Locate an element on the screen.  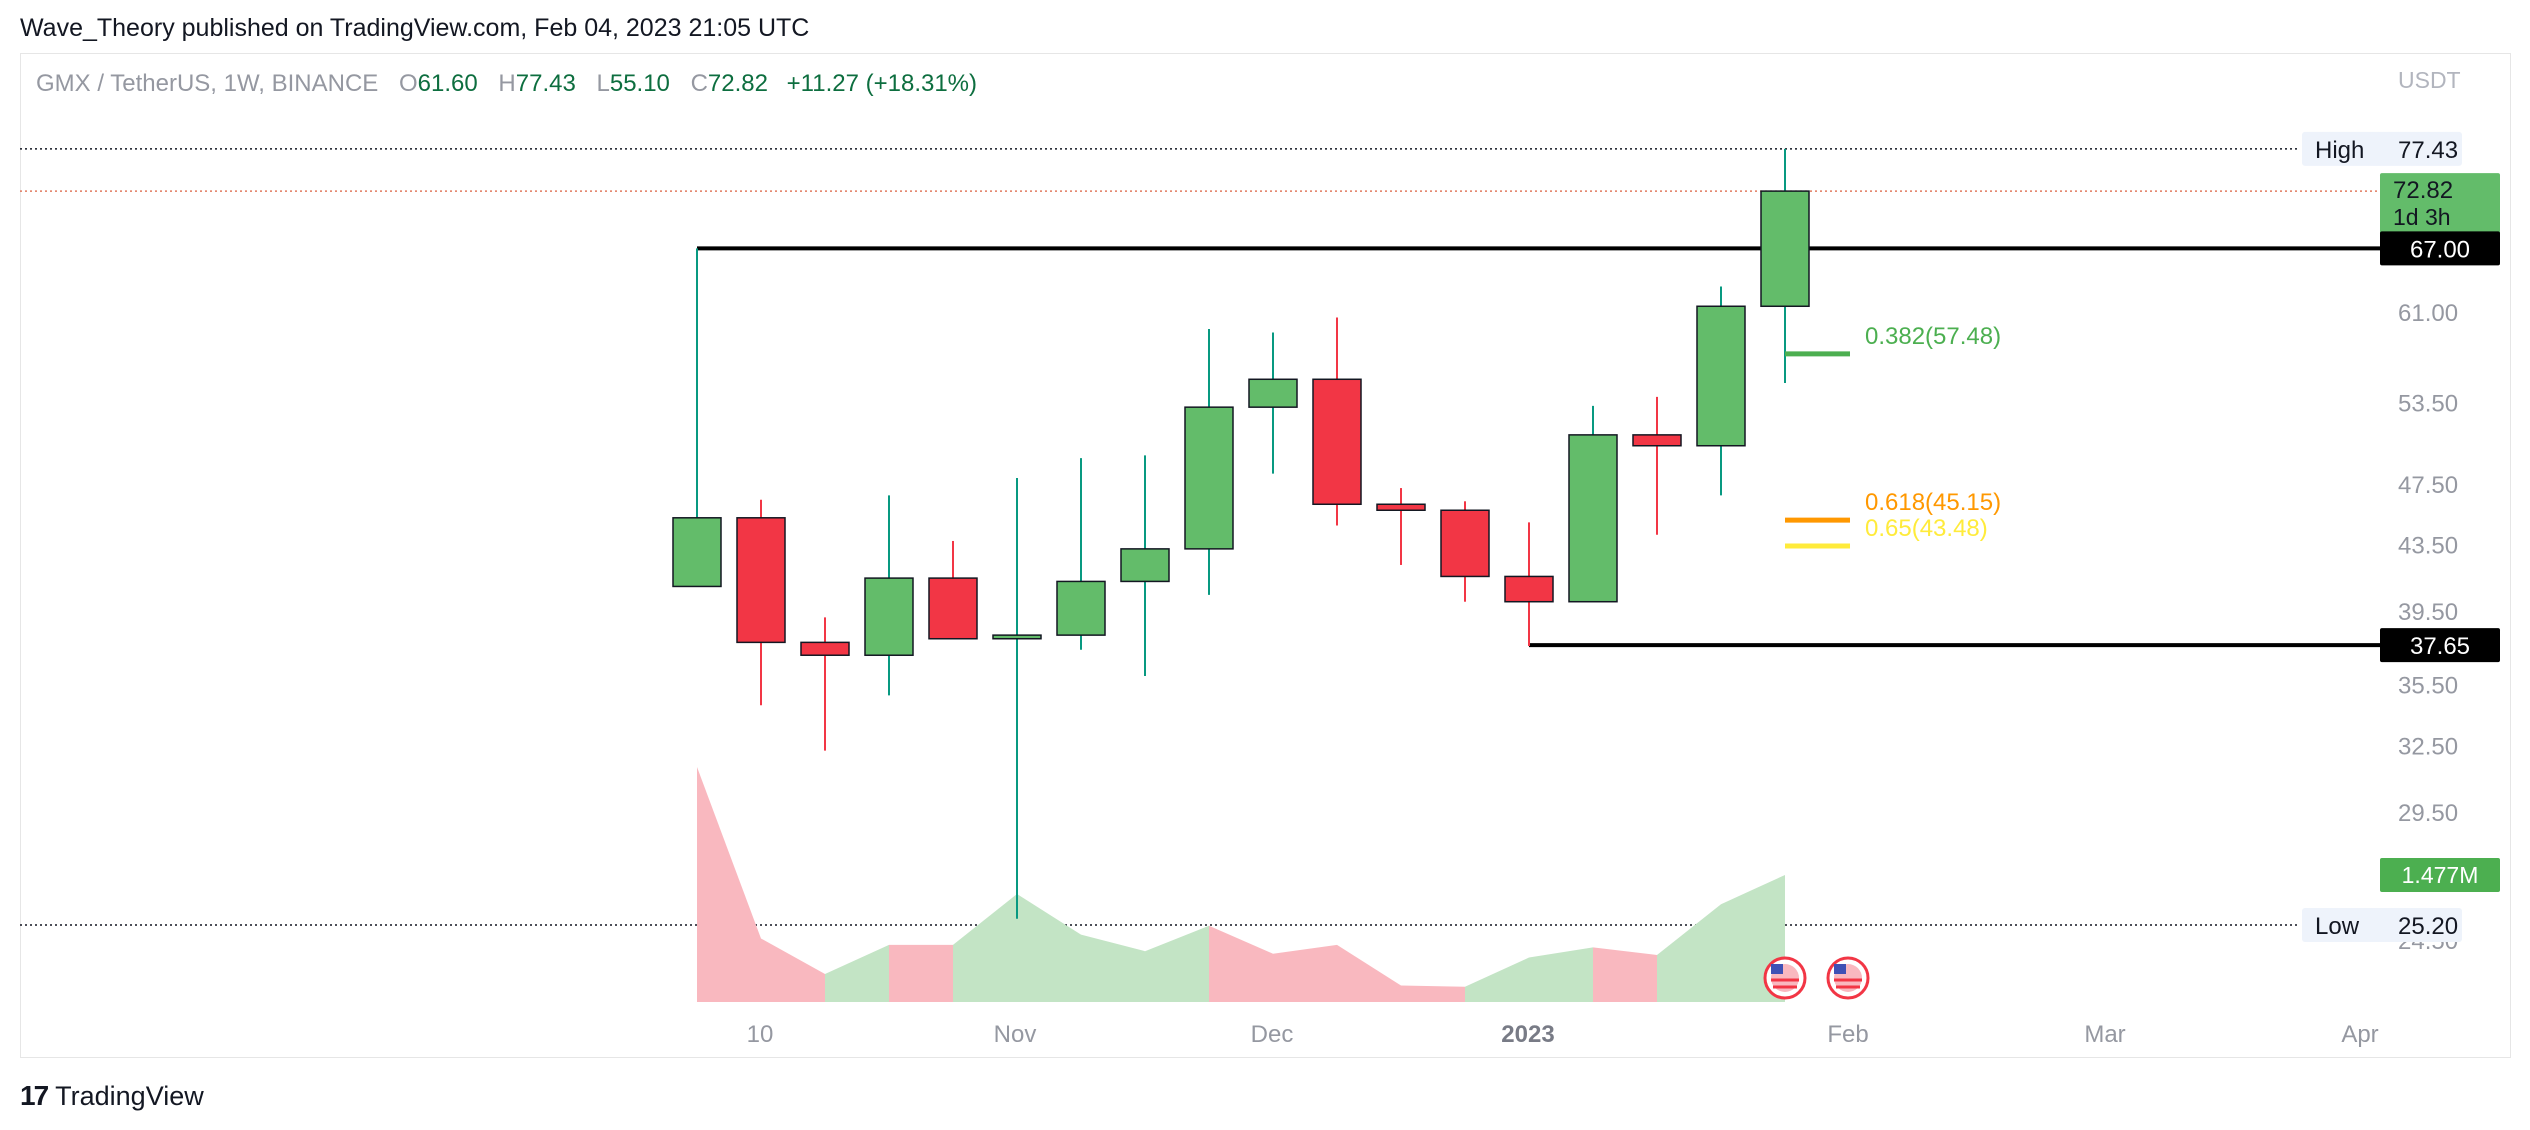
volume-badge-label: 1.477M is located at coordinates (2440, 875).